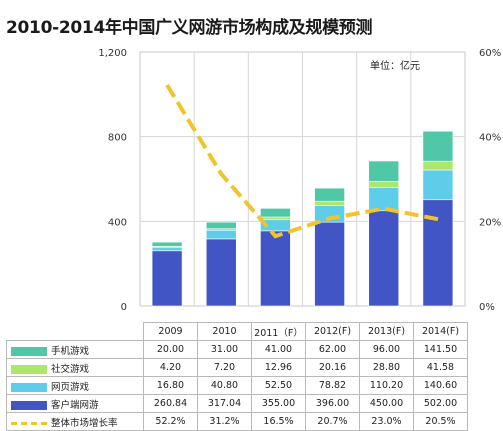 The height and width of the screenshot is (431, 503). I want to click on y-left-tick-label: 800, so click(117, 138).